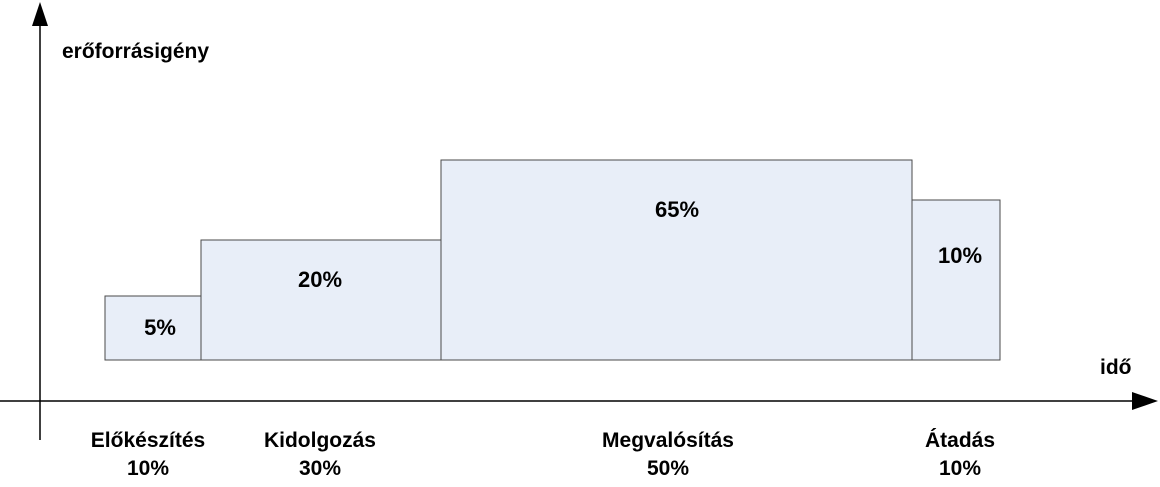  I want to click on duration-share-label: 30%, so click(320, 468).